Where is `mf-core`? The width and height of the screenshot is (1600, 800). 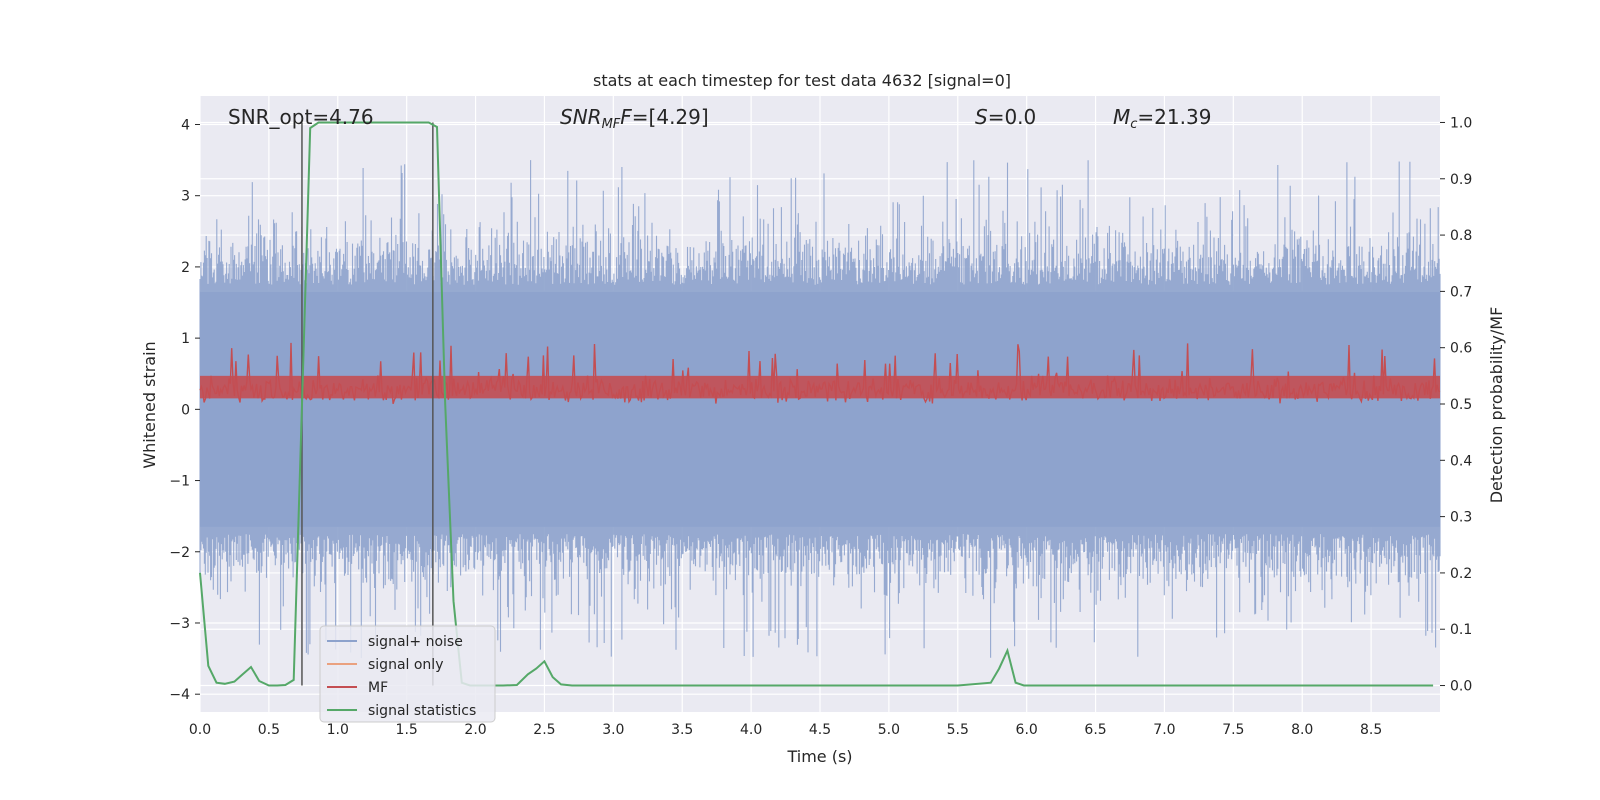
mf-core is located at coordinates (820, 387).